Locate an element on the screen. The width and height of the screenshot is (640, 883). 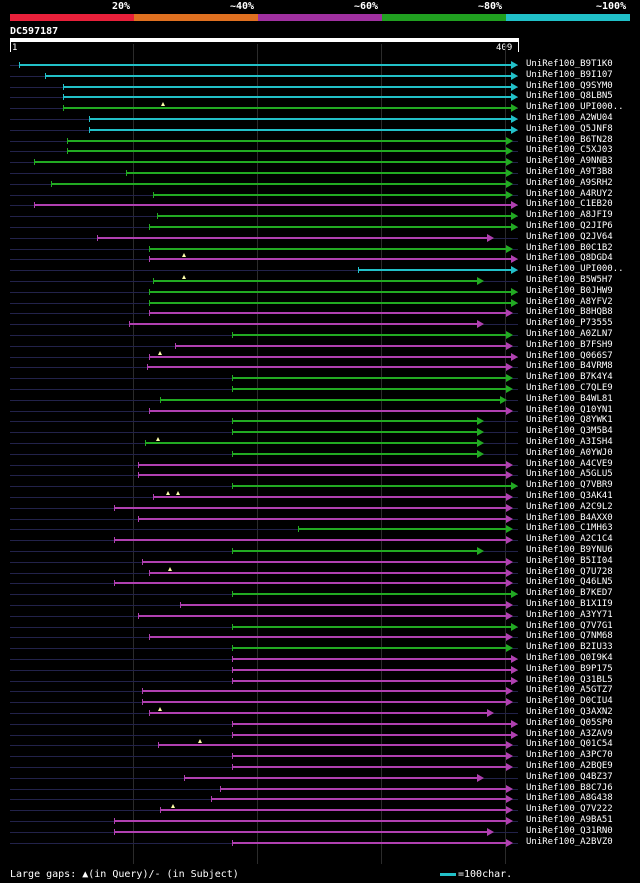
hit-label: UniRef100_A3ISH4 is located at coordinates (569, 442).